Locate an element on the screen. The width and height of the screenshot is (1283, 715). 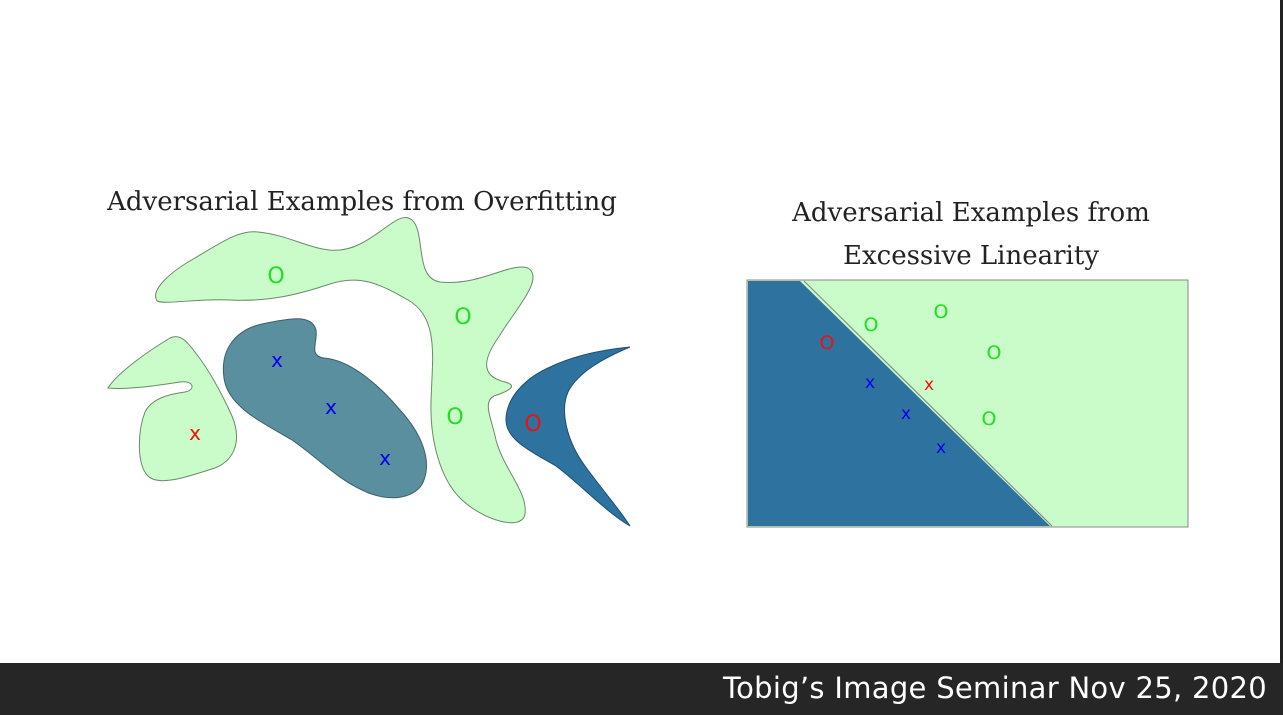
left-diagram-title: Adversarial Examples from Overfitting is located at coordinates (361, 202).